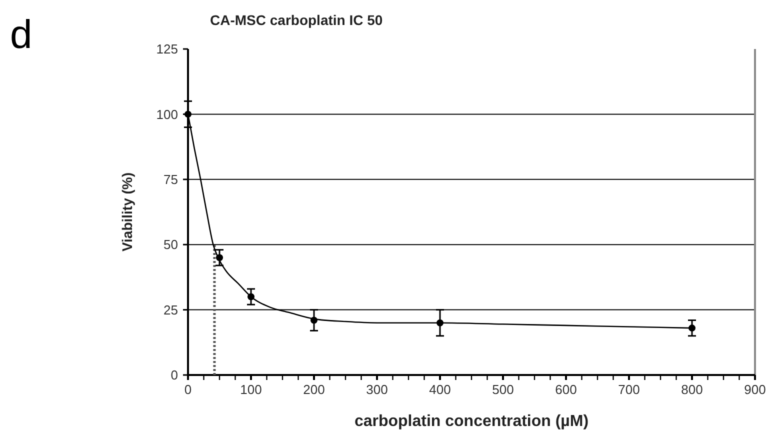 The width and height of the screenshot is (770, 434). Describe the element at coordinates (21, 35) in the screenshot. I see `text: d` at that location.